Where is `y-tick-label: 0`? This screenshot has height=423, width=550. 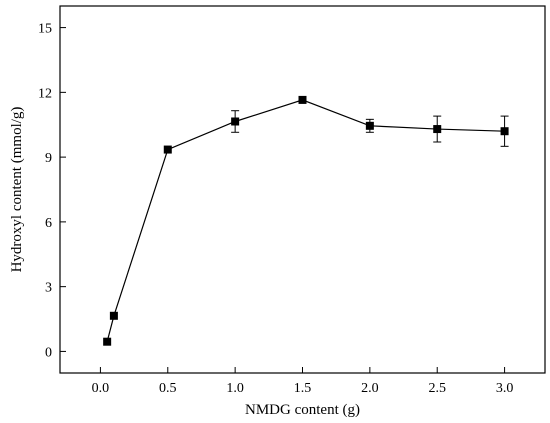 y-tick-label: 0 is located at coordinates (48, 352).